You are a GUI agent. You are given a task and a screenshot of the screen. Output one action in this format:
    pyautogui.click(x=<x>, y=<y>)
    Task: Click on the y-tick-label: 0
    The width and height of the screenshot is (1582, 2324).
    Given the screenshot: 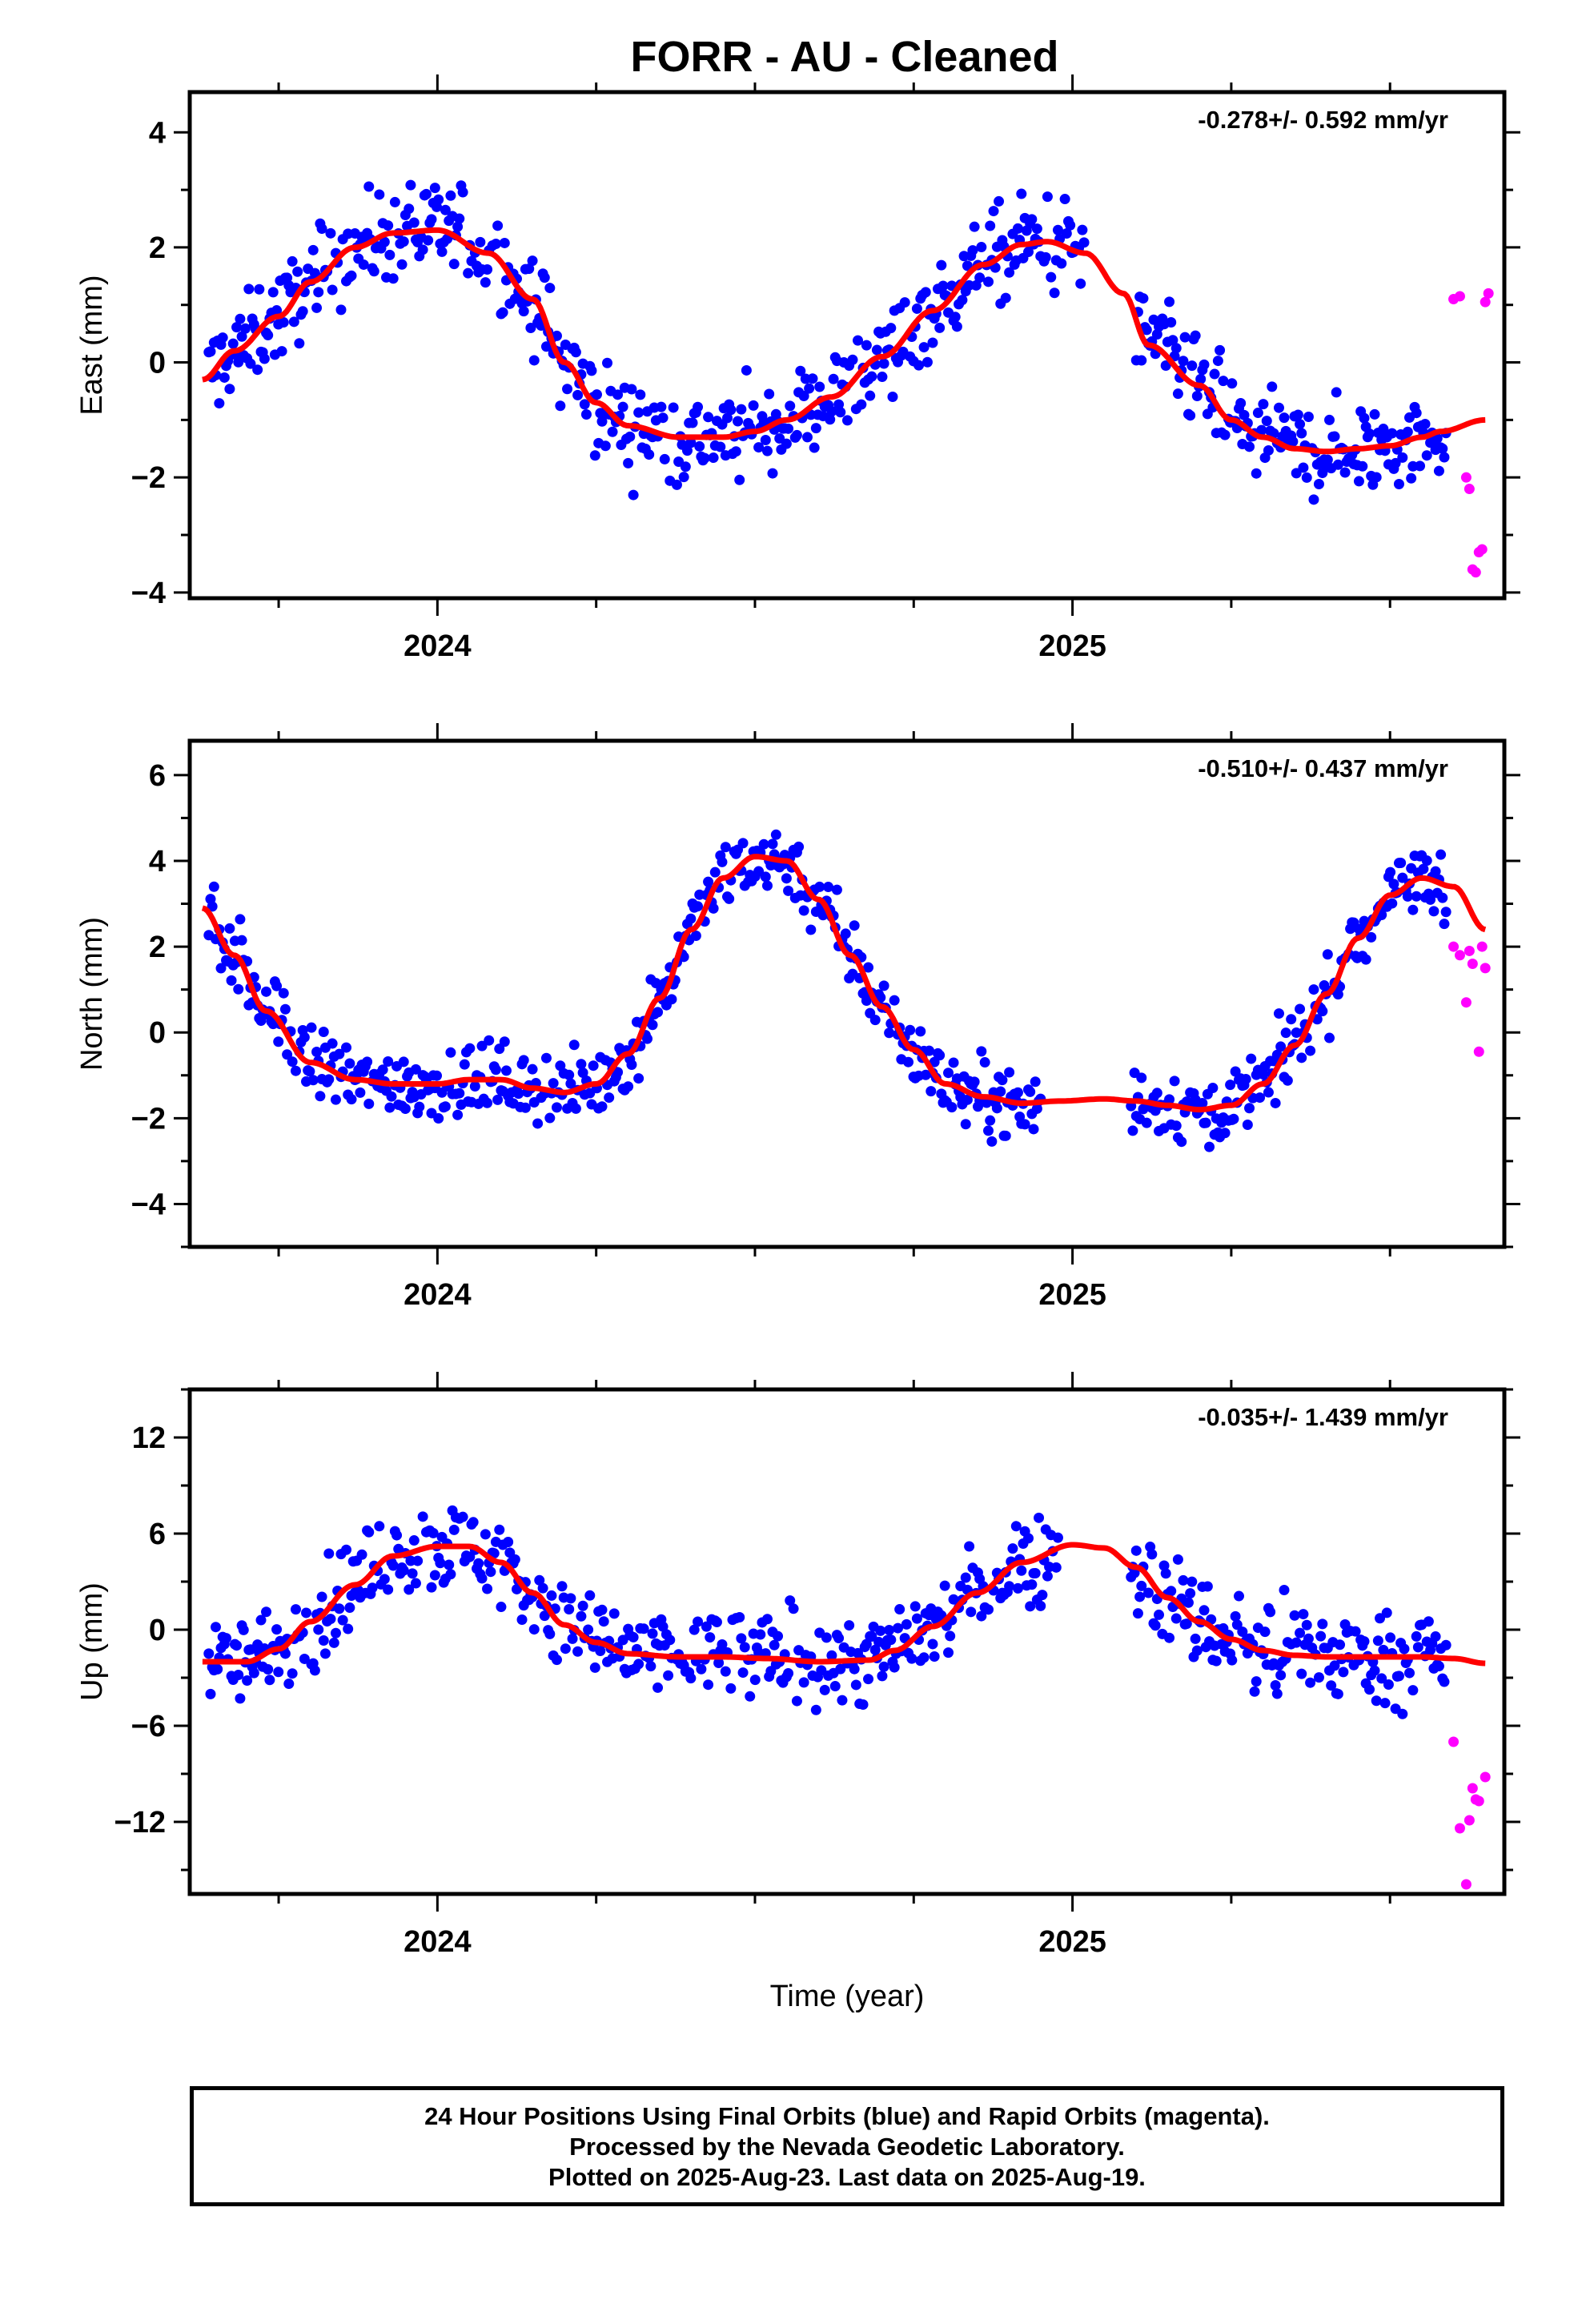 What is the action you would take?
    pyautogui.click(x=157, y=363)
    